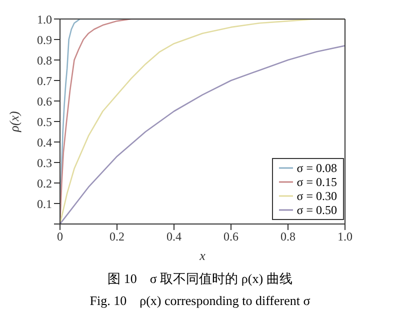 The image size is (400, 326). Describe the element at coordinates (60, 237) in the screenshot. I see `x-tick-label: 0` at that location.